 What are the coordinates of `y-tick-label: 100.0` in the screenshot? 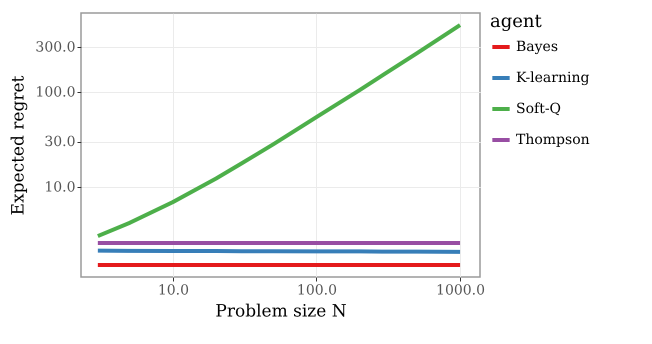 It's located at (55, 92).